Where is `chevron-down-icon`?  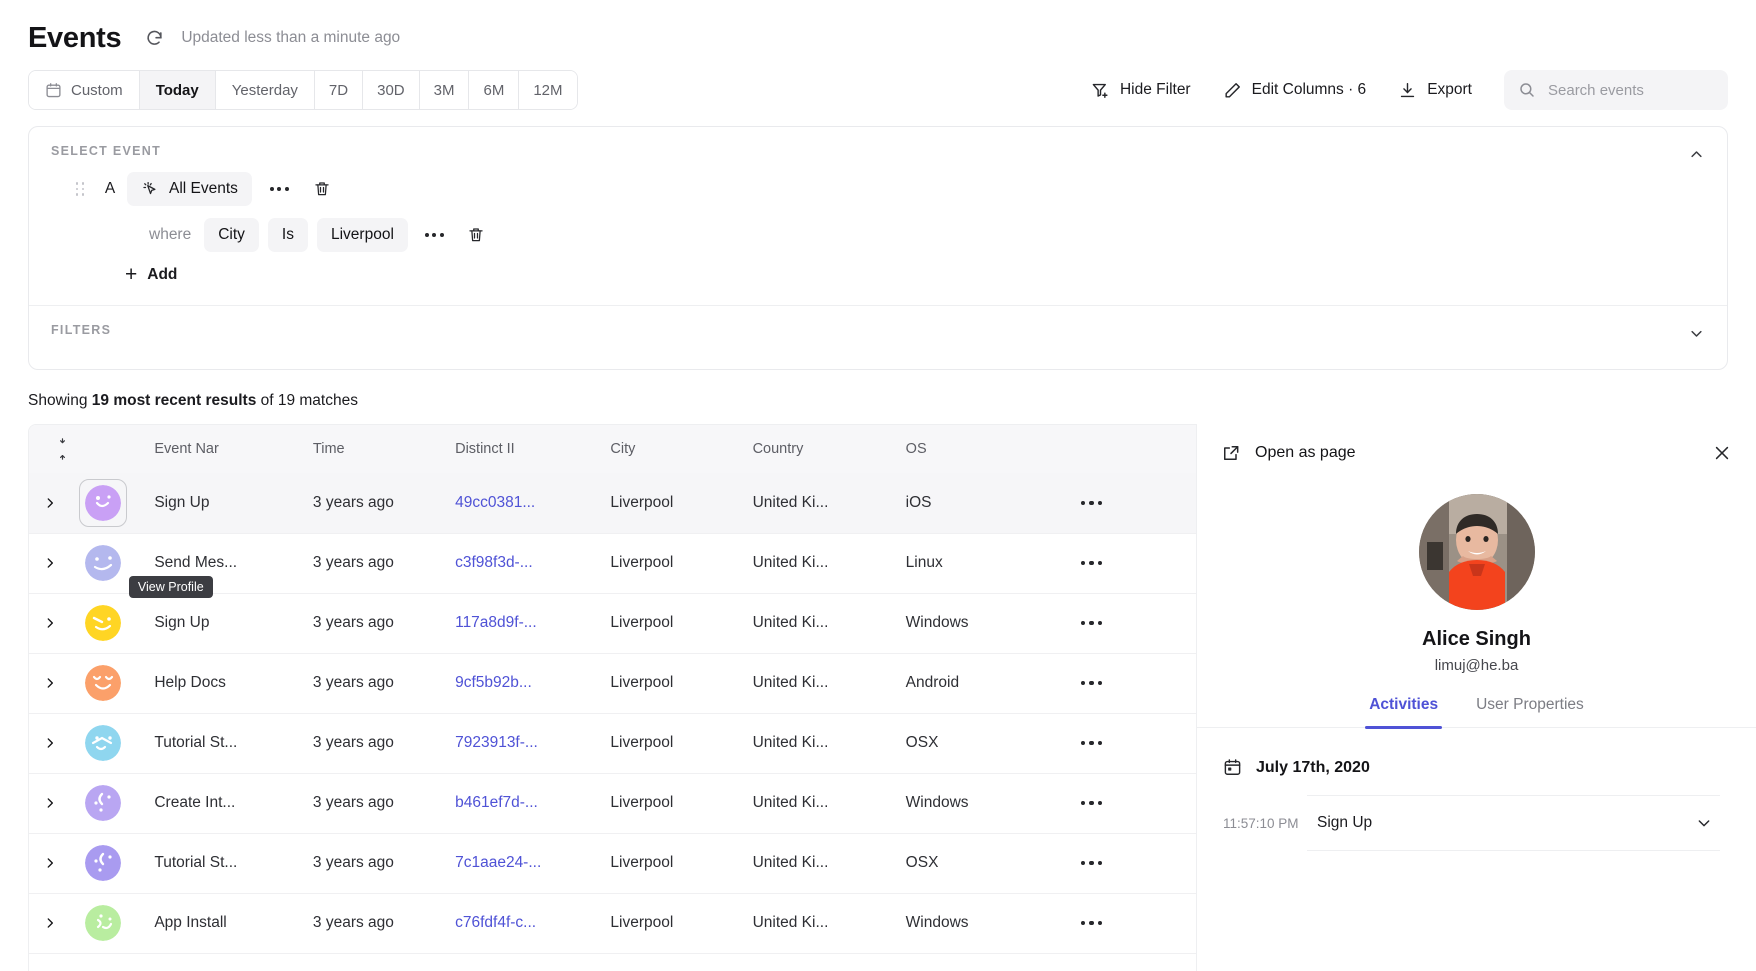
chevron-down-icon is located at coordinates (1708, 823).